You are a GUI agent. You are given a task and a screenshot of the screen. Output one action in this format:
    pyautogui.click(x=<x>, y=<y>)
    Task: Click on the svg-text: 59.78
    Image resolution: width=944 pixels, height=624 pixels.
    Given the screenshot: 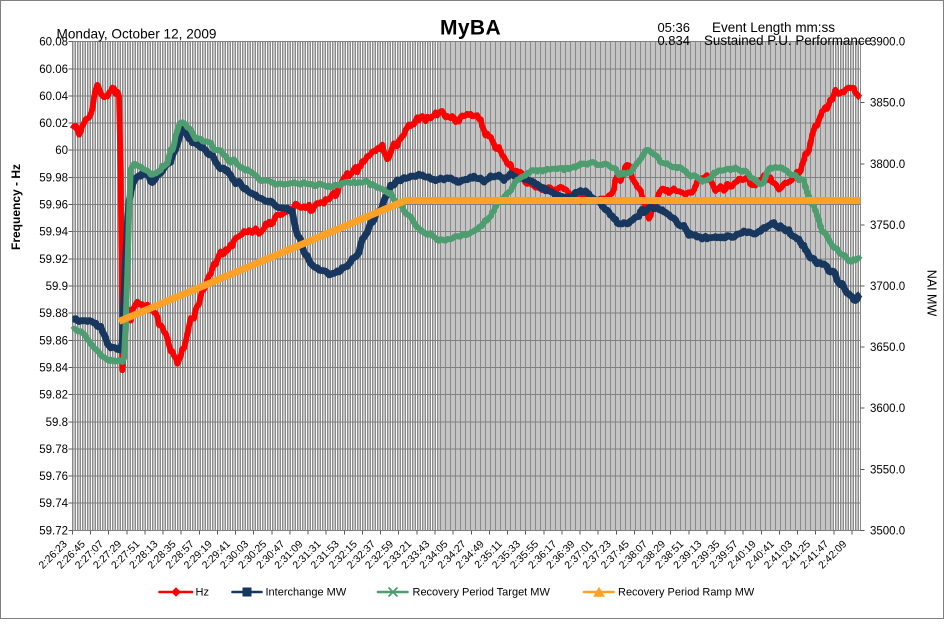 What is the action you would take?
    pyautogui.click(x=53, y=450)
    